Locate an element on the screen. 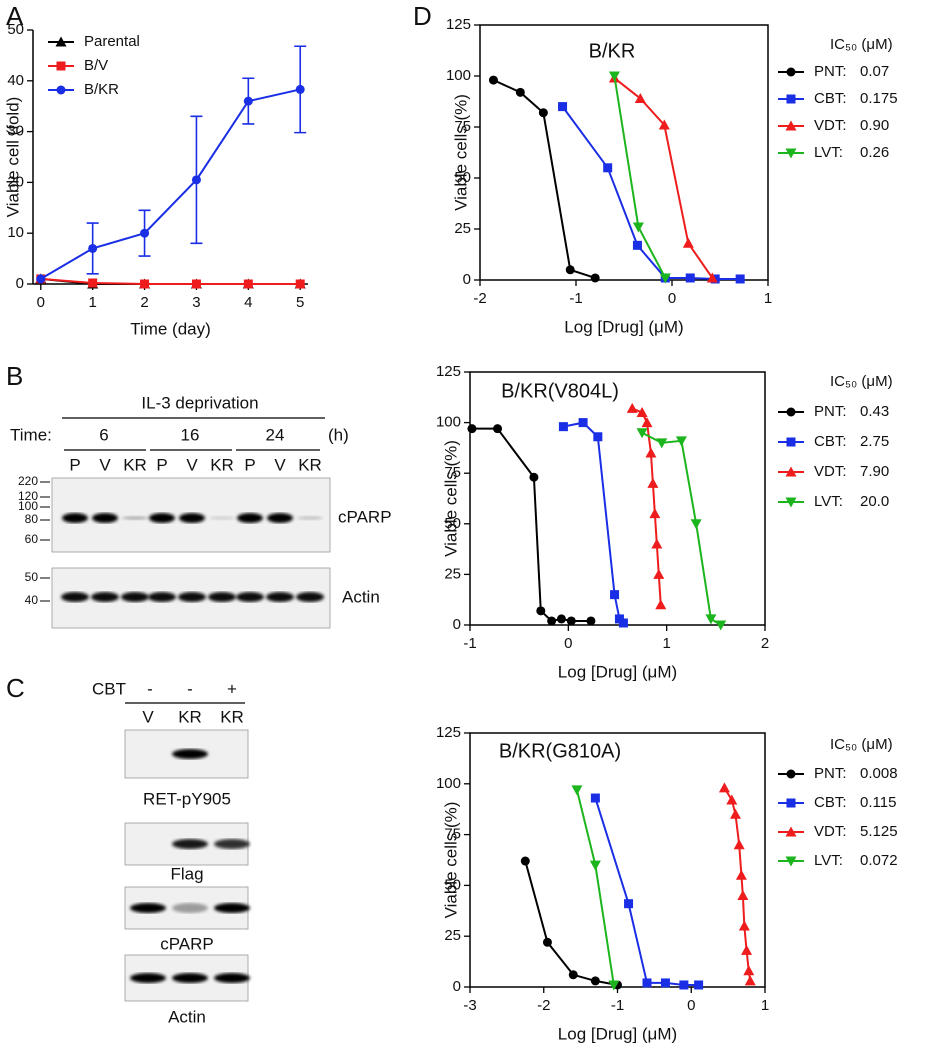 The width and height of the screenshot is (931, 1050). band-label: cPARP is located at coordinates (365, 516).